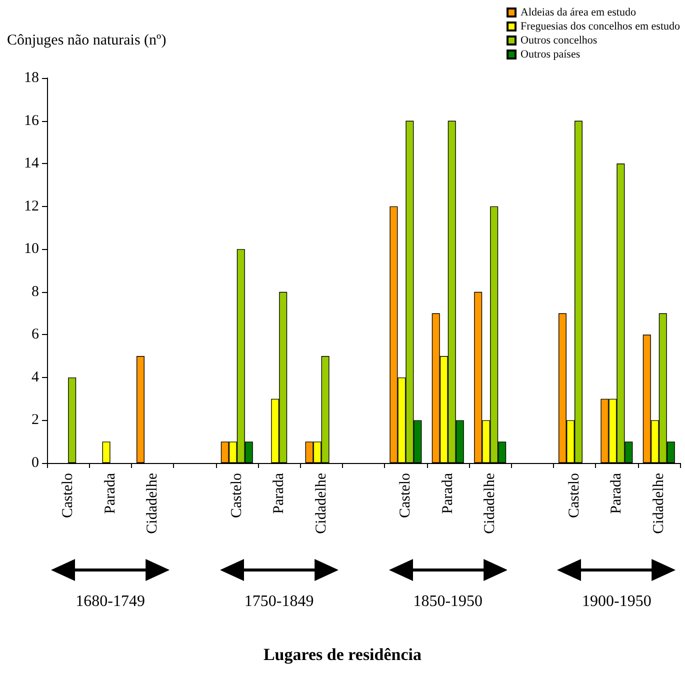 This screenshot has width=685, height=681. Describe the element at coordinates (36, 334) in the screenshot. I see `y-tick-label: 6` at that location.